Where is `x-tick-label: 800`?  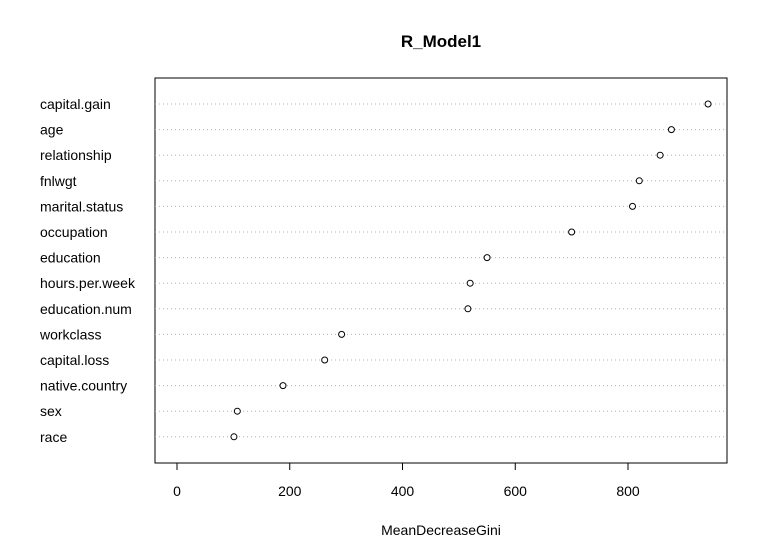 x-tick-label: 800 is located at coordinates (628, 491).